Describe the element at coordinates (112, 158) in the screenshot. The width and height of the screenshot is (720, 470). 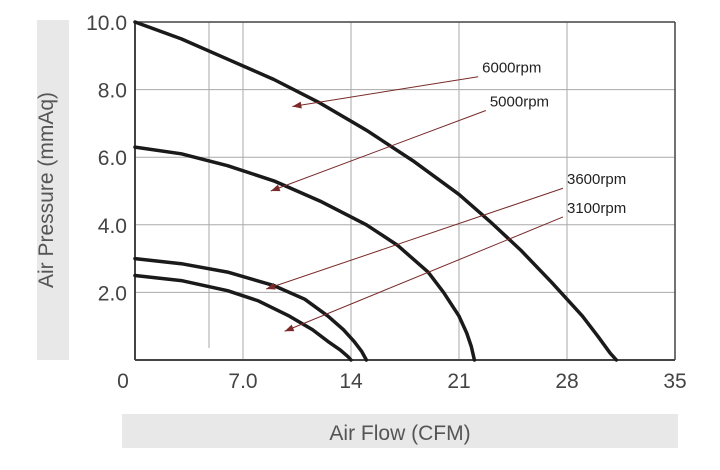
I see `y-tick-label: 6.0` at that location.